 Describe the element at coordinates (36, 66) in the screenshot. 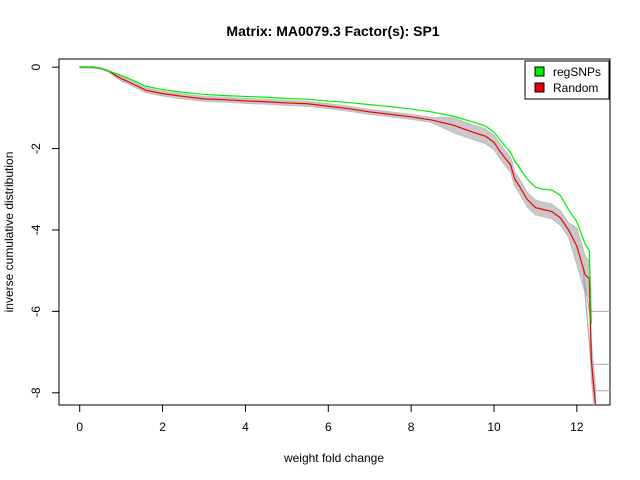

I see `y-tick-label: 0` at that location.